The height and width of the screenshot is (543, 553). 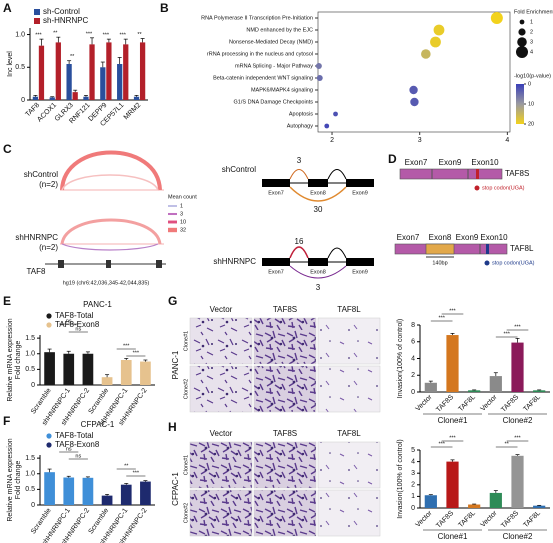 What do you see at coordinates (186, 465) in the screenshot?
I see `row-label: Clone#1` at bounding box center [186, 465].